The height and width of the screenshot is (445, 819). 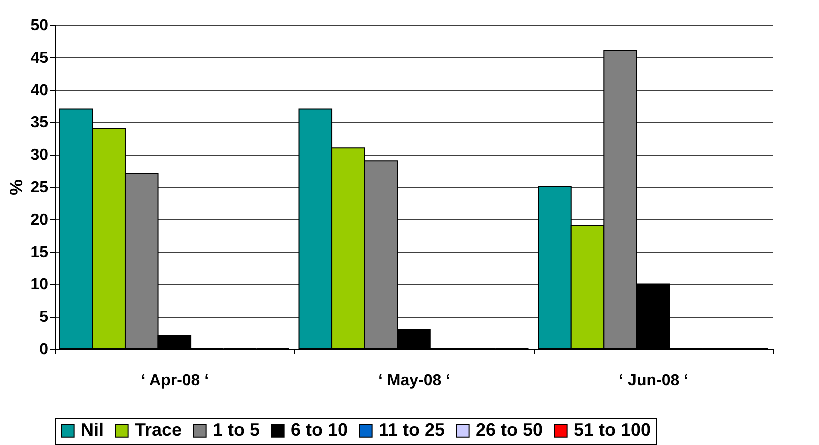 I want to click on legend-label: 11 to 25, so click(x=412, y=430).